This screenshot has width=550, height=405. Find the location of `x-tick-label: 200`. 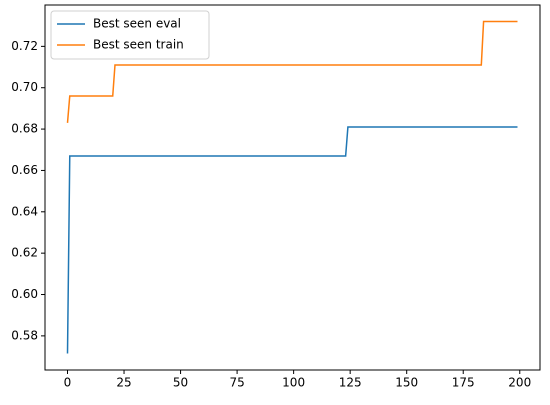

x-tick-label: 200 is located at coordinates (519, 383).